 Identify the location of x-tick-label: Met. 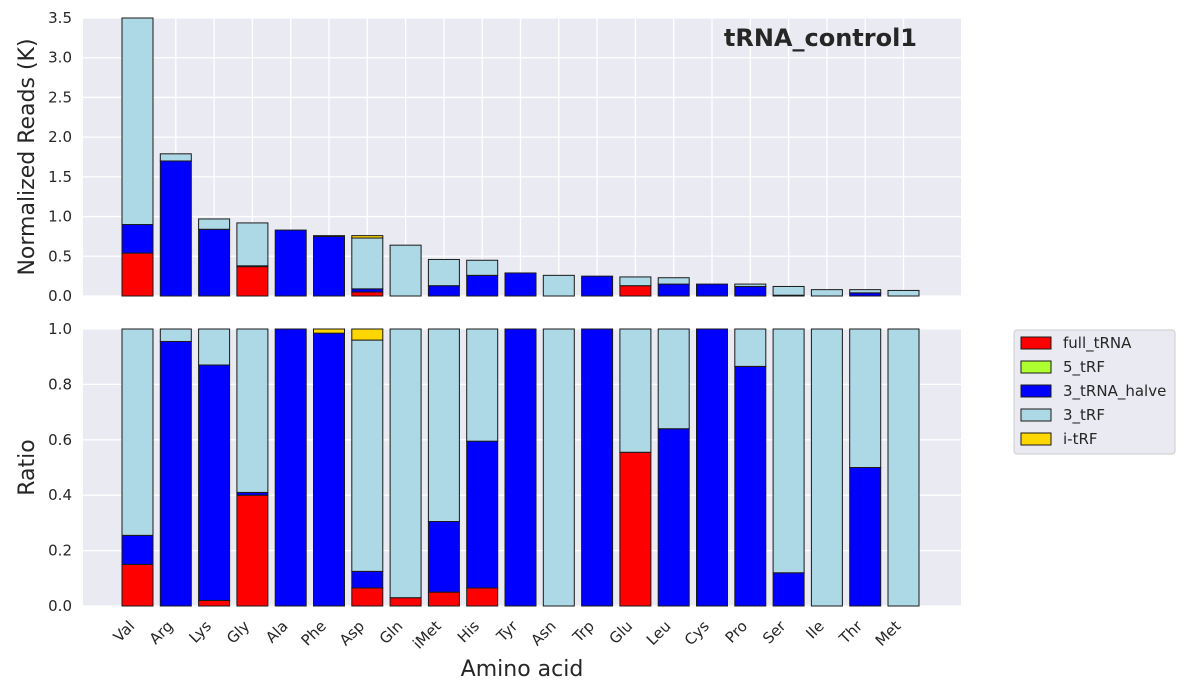
(888, 633).